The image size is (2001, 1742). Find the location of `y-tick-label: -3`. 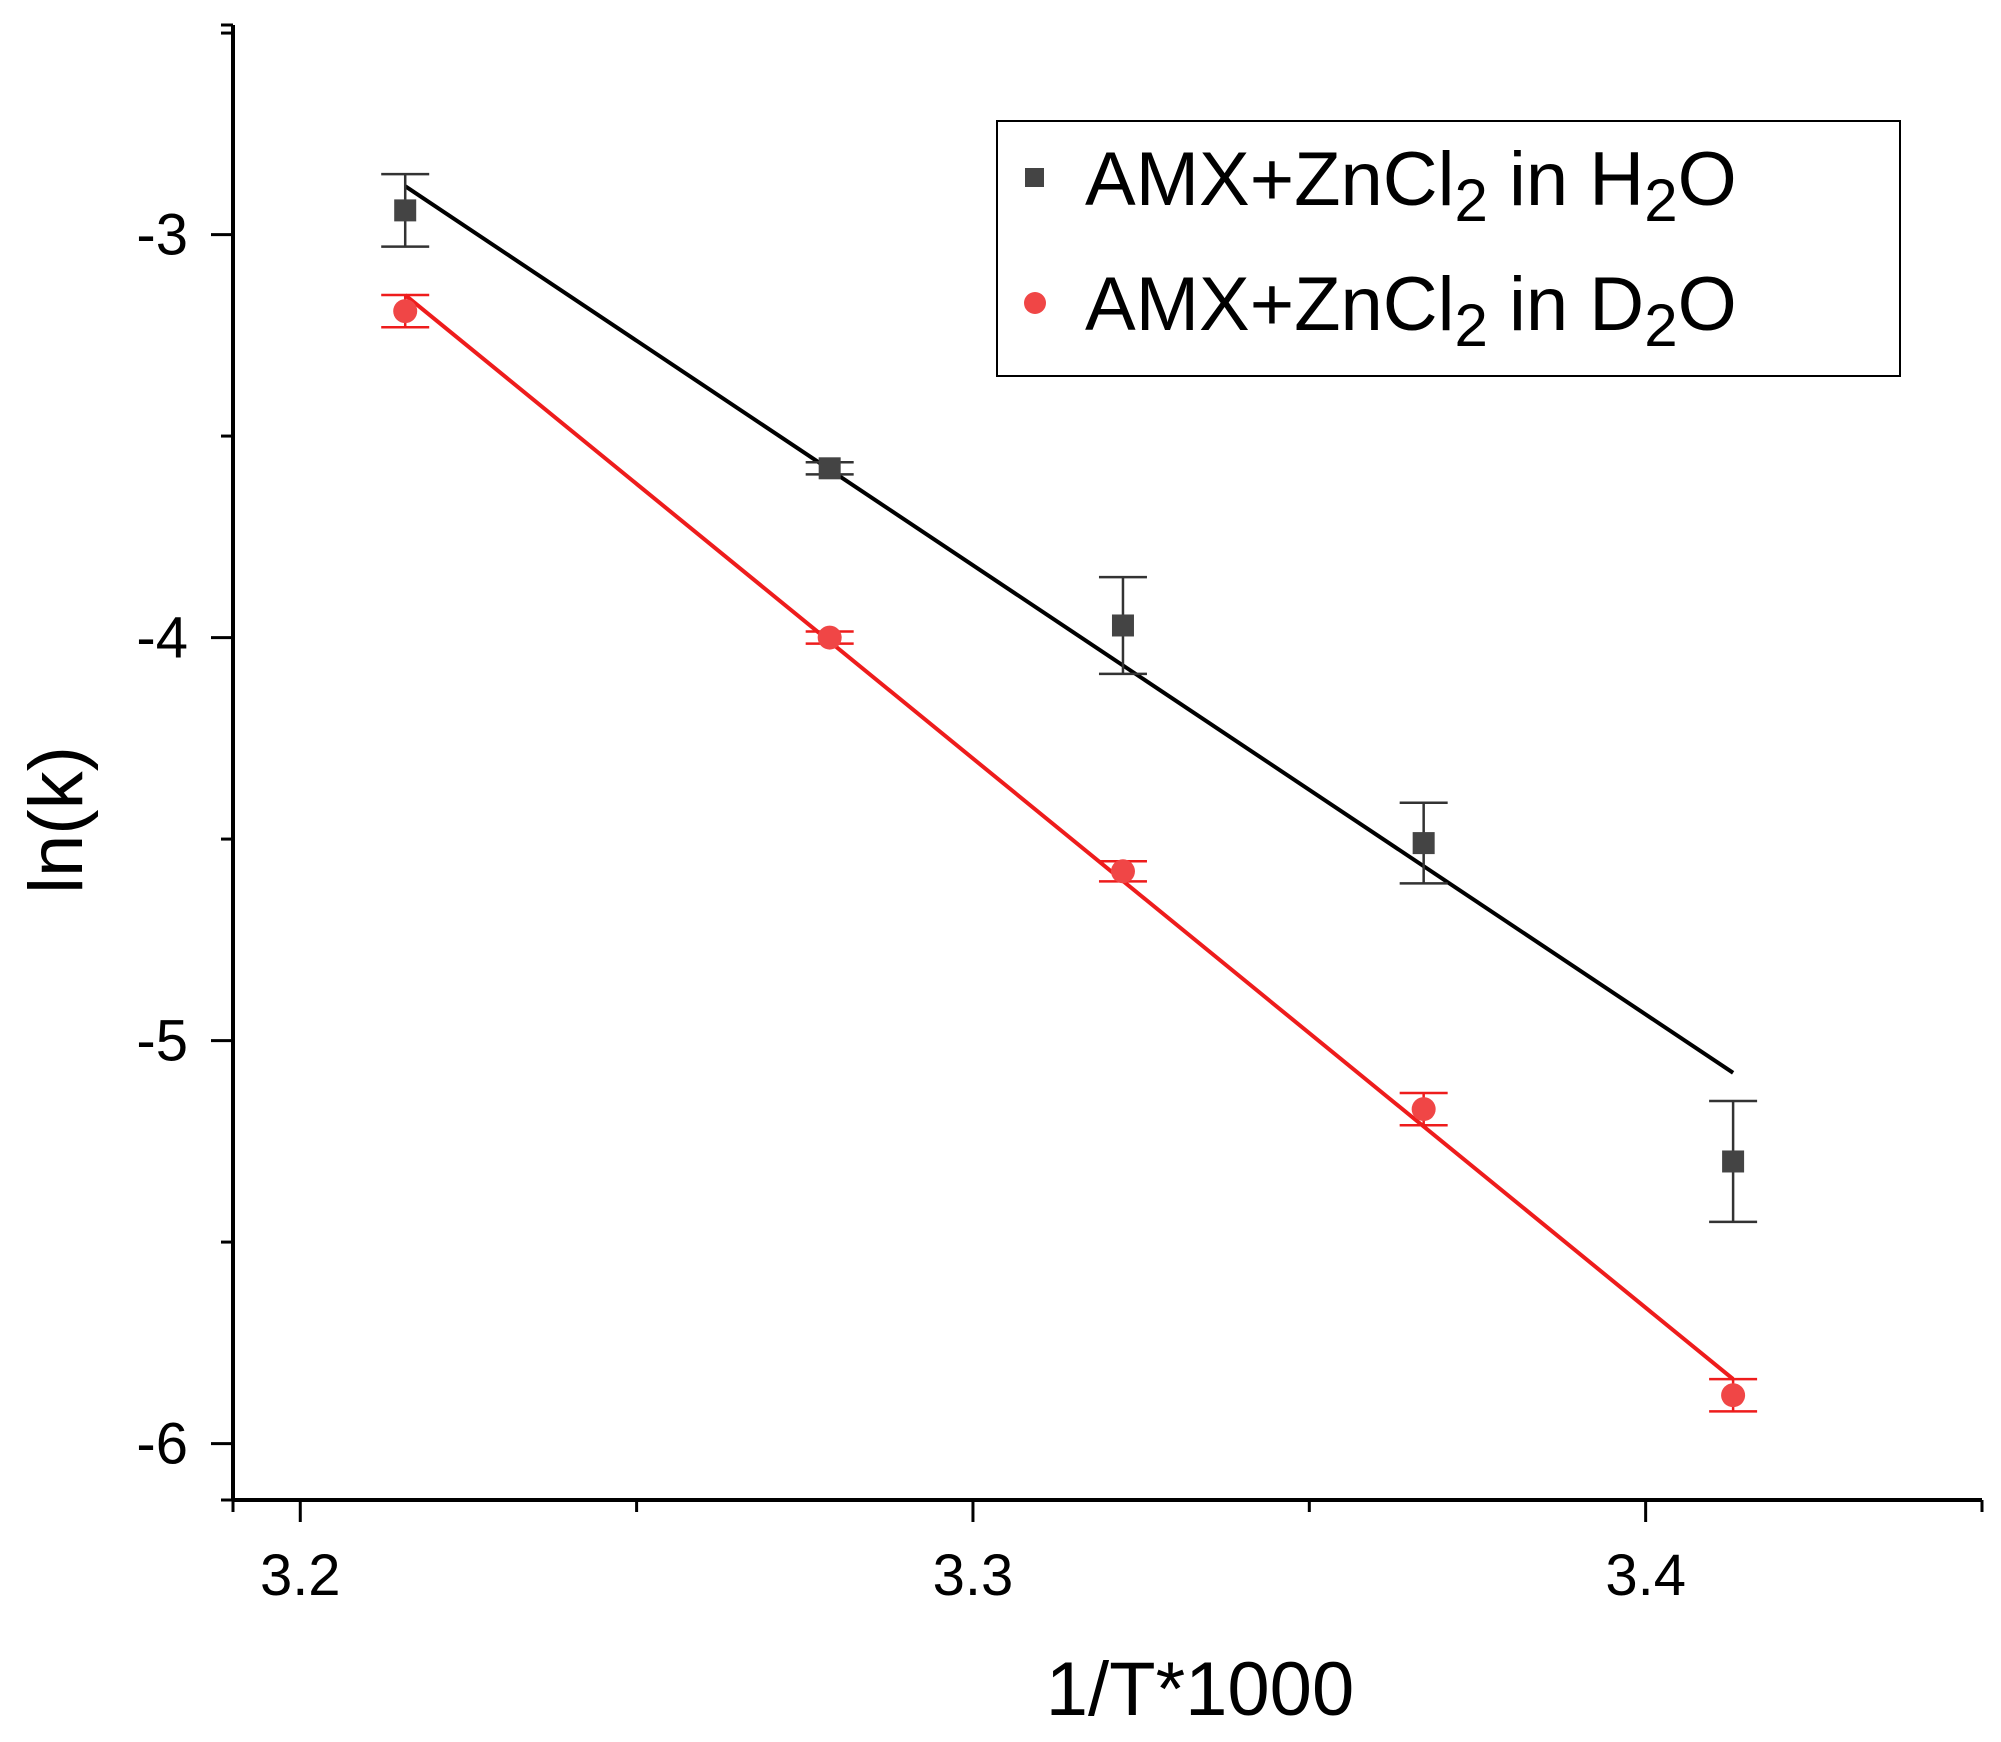

y-tick-label: -3 is located at coordinates (162, 235).